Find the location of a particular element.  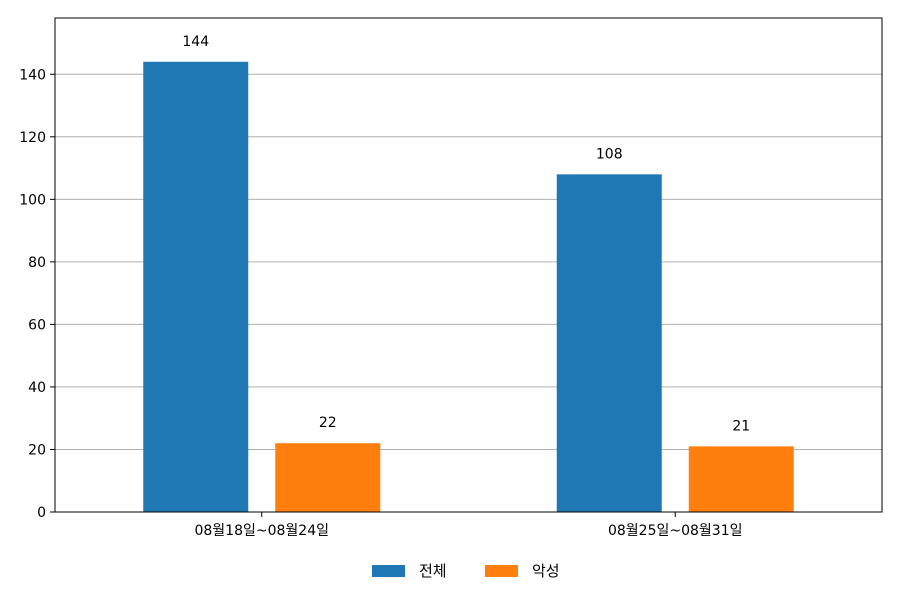

x-axis: 08월18일~08월24일 08월25일~08월31일 is located at coordinates (468, 525).